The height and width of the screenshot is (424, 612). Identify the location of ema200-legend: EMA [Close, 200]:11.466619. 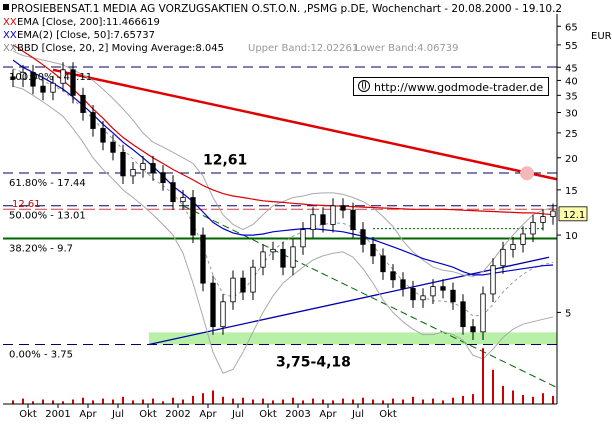
(88, 22).